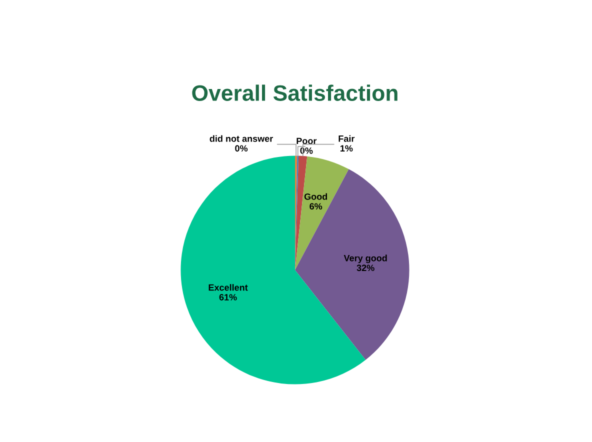 The height and width of the screenshot is (442, 592). Describe the element at coordinates (316, 196) in the screenshot. I see `slice-label: Good` at that location.